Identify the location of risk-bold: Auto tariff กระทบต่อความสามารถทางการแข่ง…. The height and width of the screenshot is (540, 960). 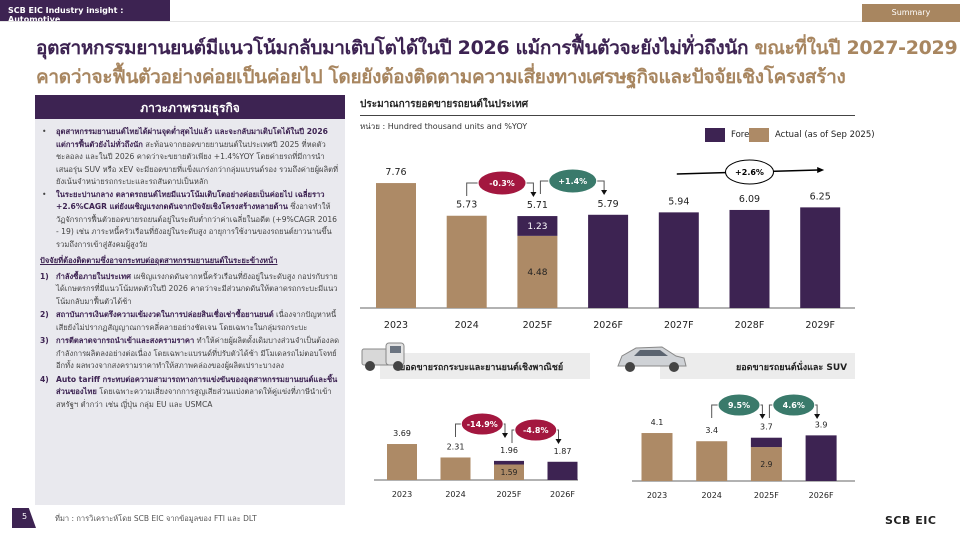
(197, 385).